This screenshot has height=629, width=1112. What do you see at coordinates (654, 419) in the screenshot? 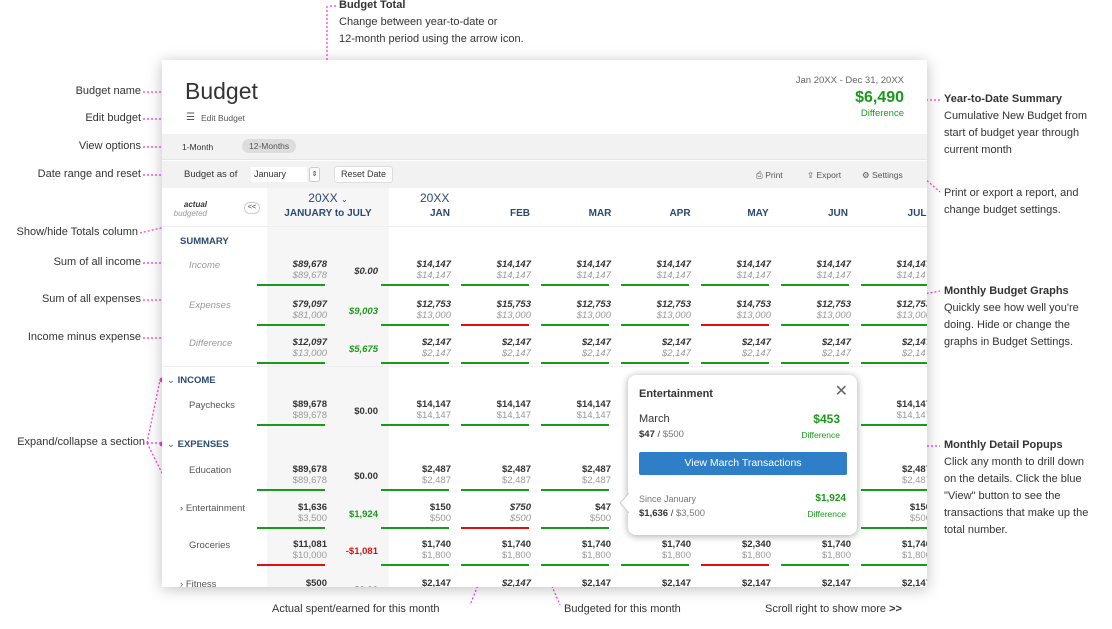
I see `popup-month: March` at bounding box center [654, 419].